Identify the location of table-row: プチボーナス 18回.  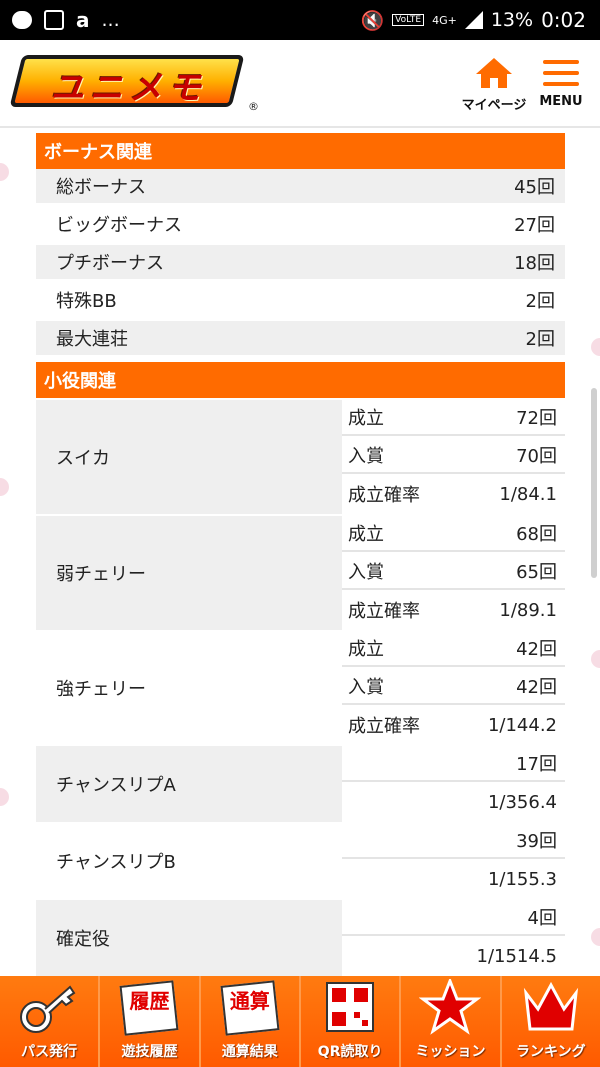
(300, 263).